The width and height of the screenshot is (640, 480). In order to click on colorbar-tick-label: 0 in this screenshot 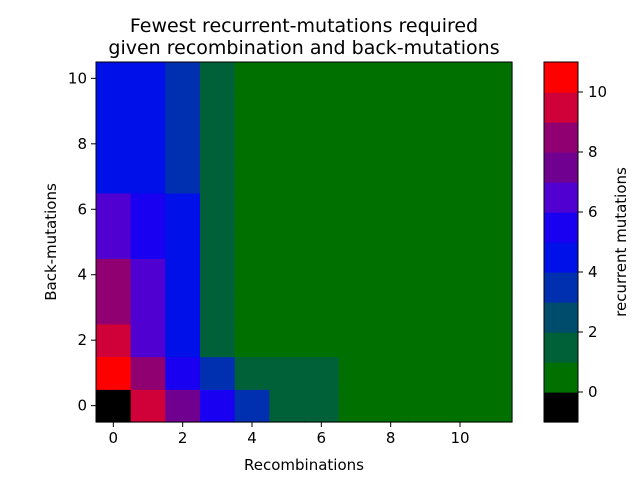, I will do `click(593, 392)`.